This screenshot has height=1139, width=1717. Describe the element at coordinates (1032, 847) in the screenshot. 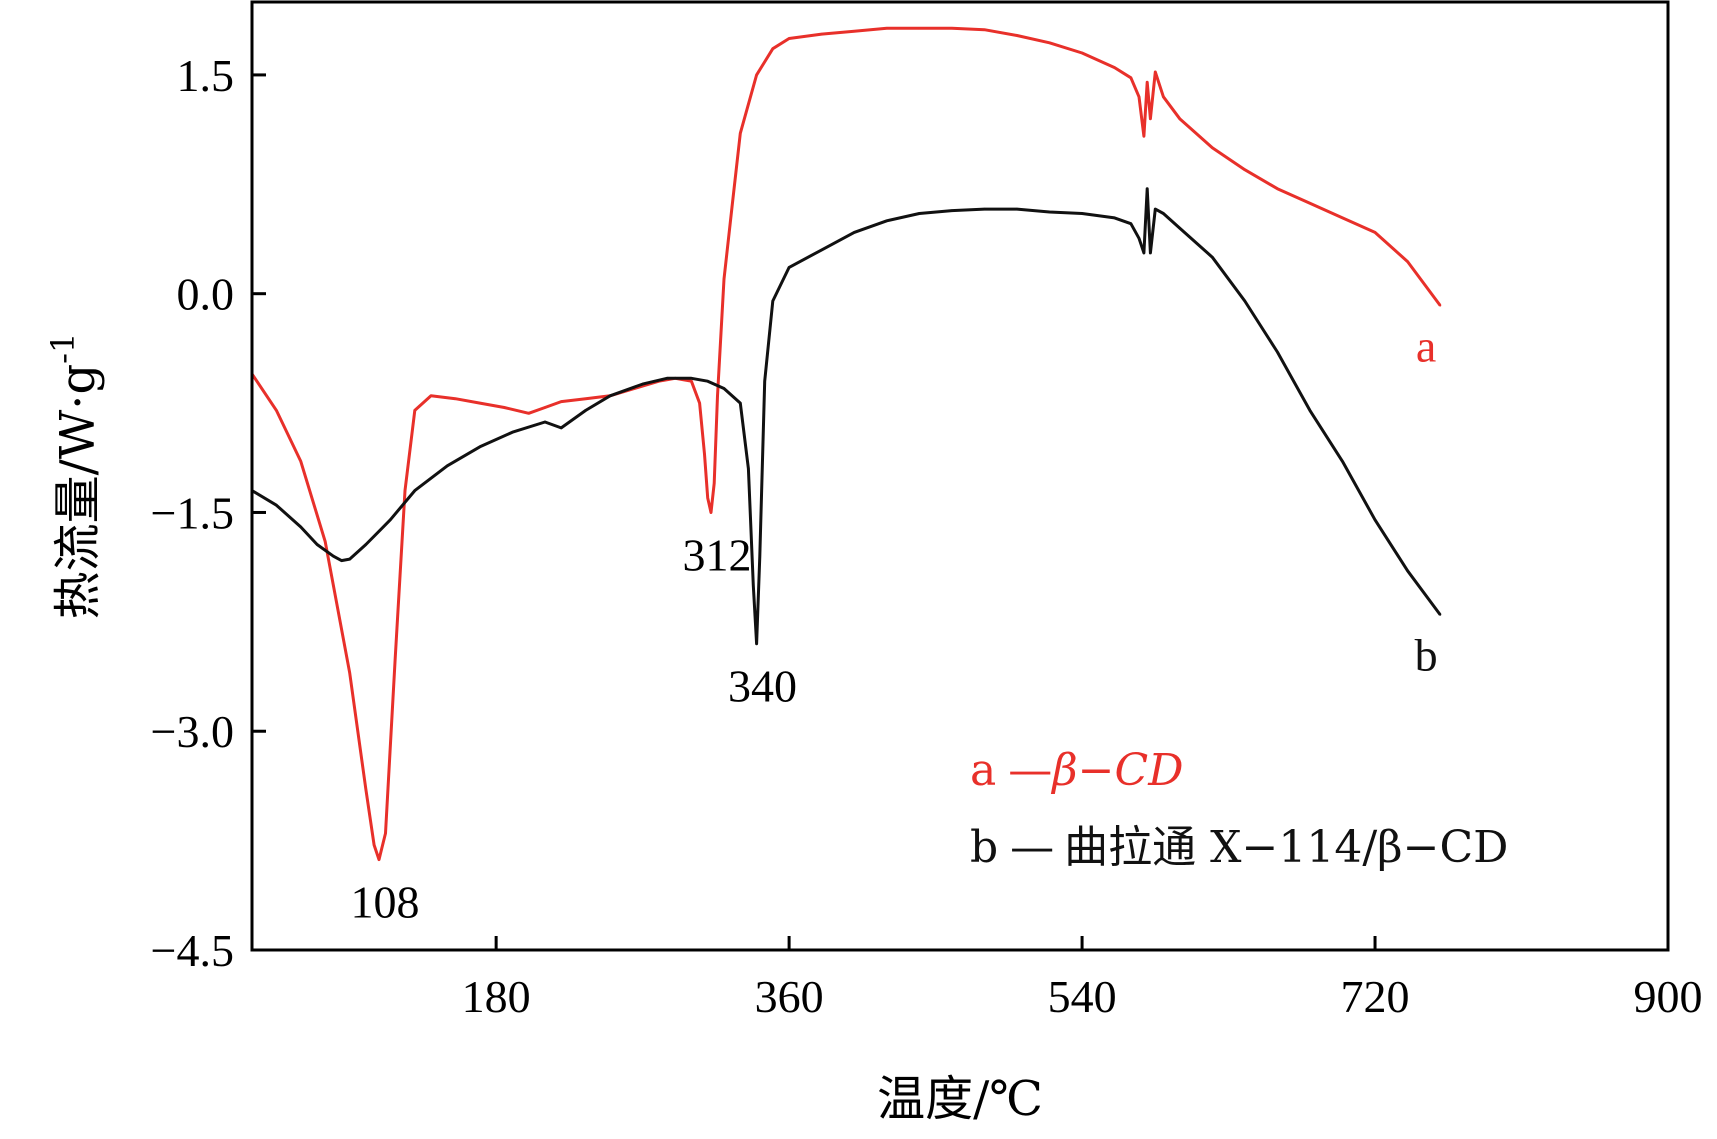

I see `legend-b-dash: —` at that location.